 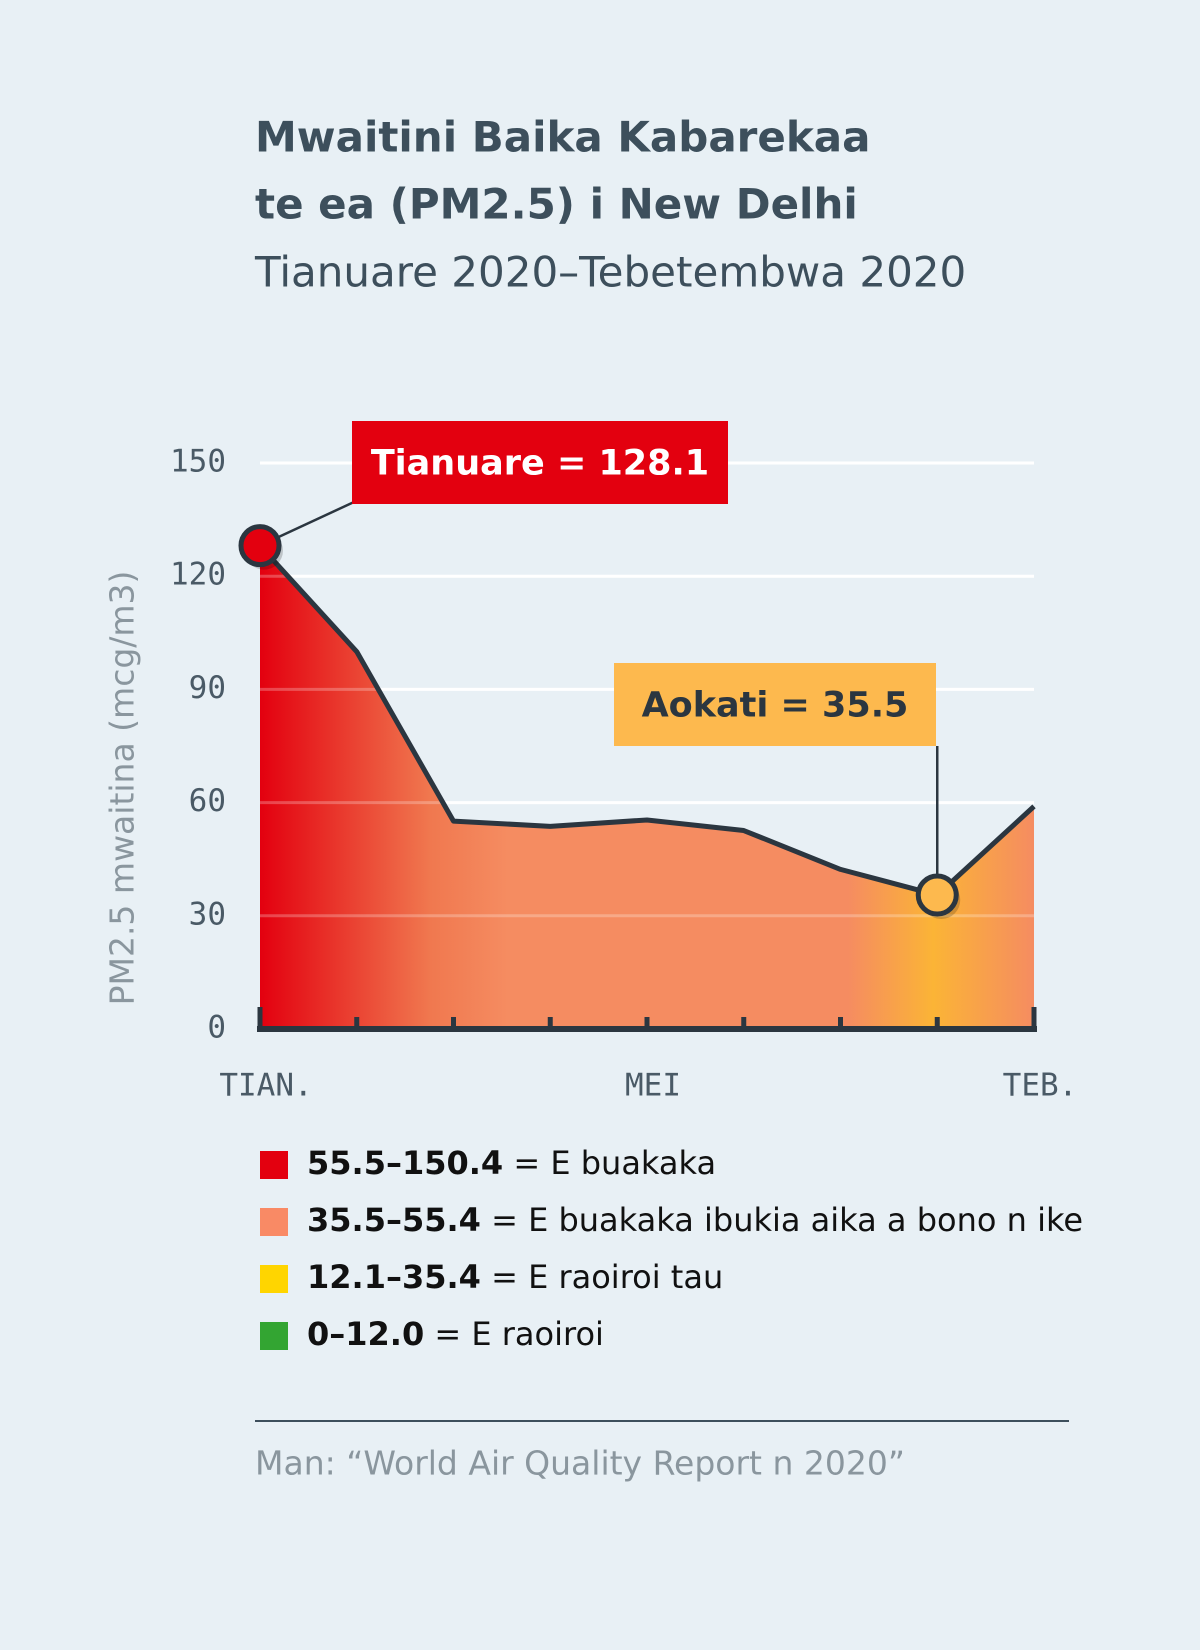 What do you see at coordinates (405, 1163) in the screenshot?
I see `legend-range: 55.5–150.4` at bounding box center [405, 1163].